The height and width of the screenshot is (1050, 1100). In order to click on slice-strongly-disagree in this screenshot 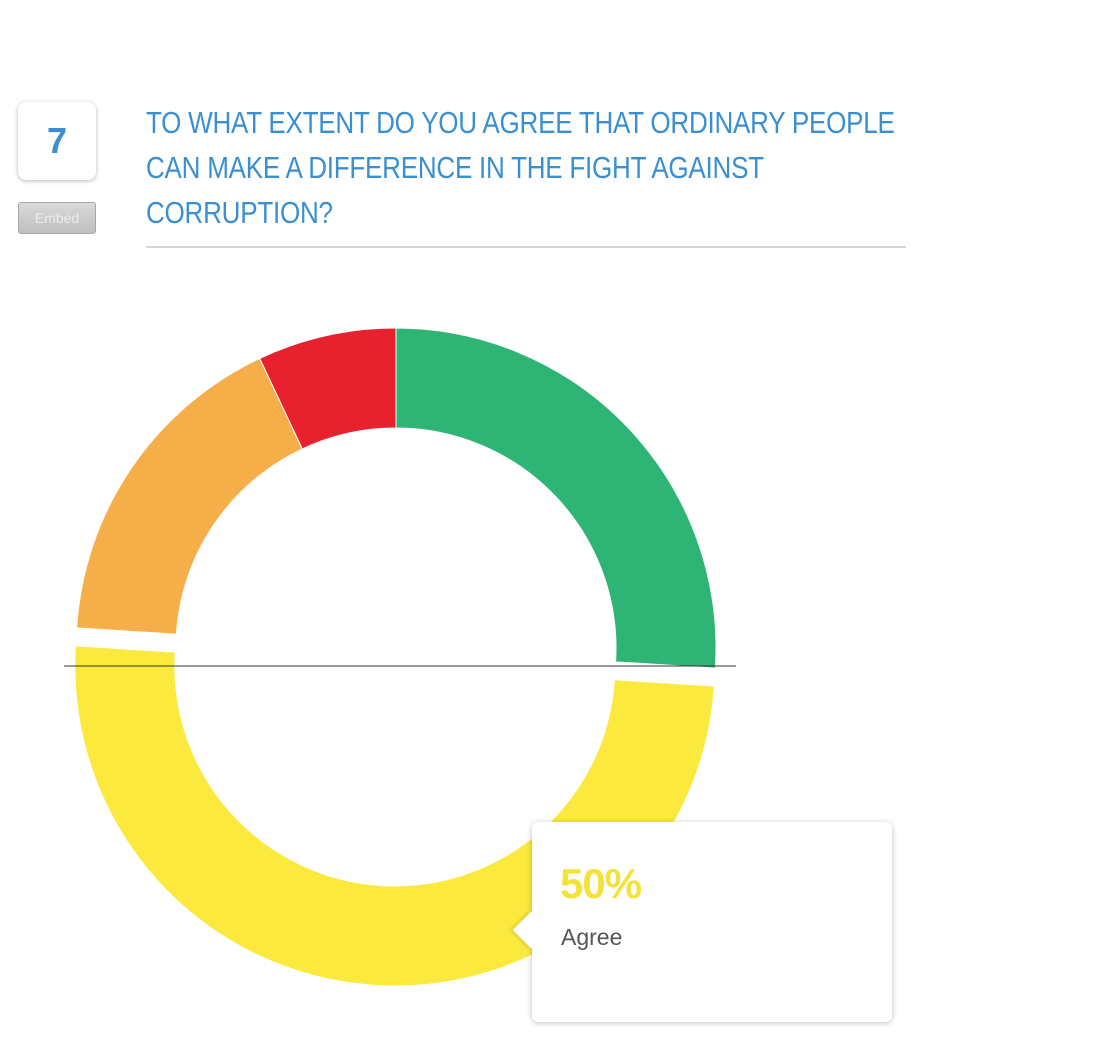, I will do `click(328, 388)`.